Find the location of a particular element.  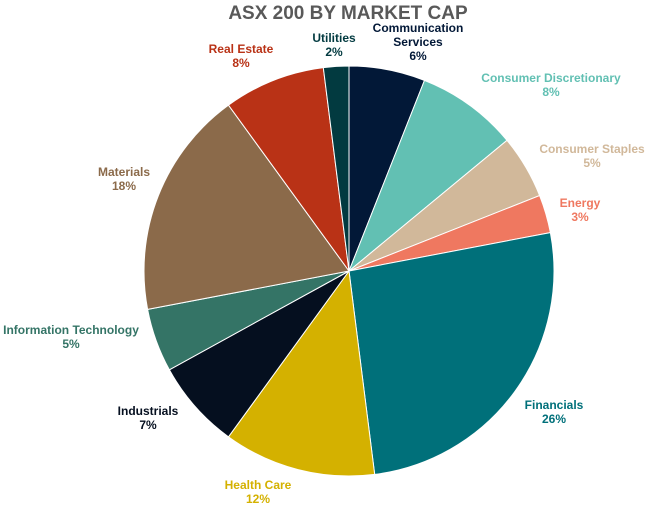

slice-name-label: Materials is located at coordinates (124, 172).